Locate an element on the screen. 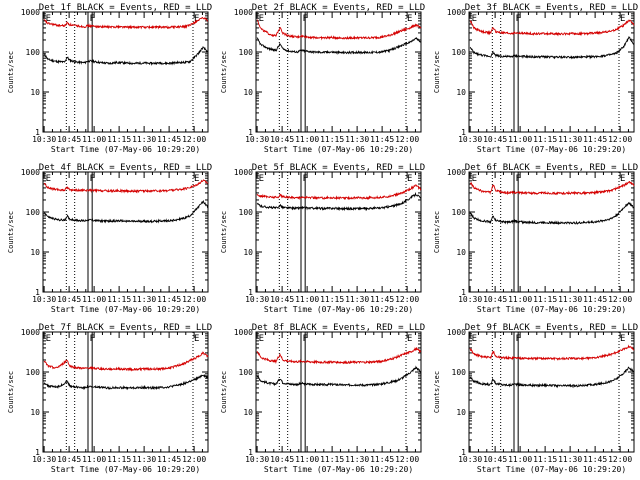 Image resolution: width=640 pixels, height=480 pixels. panel-title: Det 5f BLACK = Events, RED = LLD is located at coordinates (338, 168).